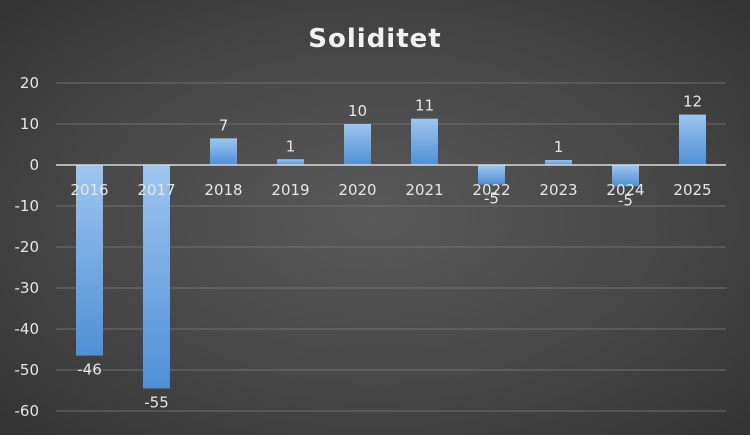 Image resolution: width=750 pixels, height=435 pixels. Describe the element at coordinates (223, 190) in the screenshot. I see `x-tick-label: 2018` at that location.